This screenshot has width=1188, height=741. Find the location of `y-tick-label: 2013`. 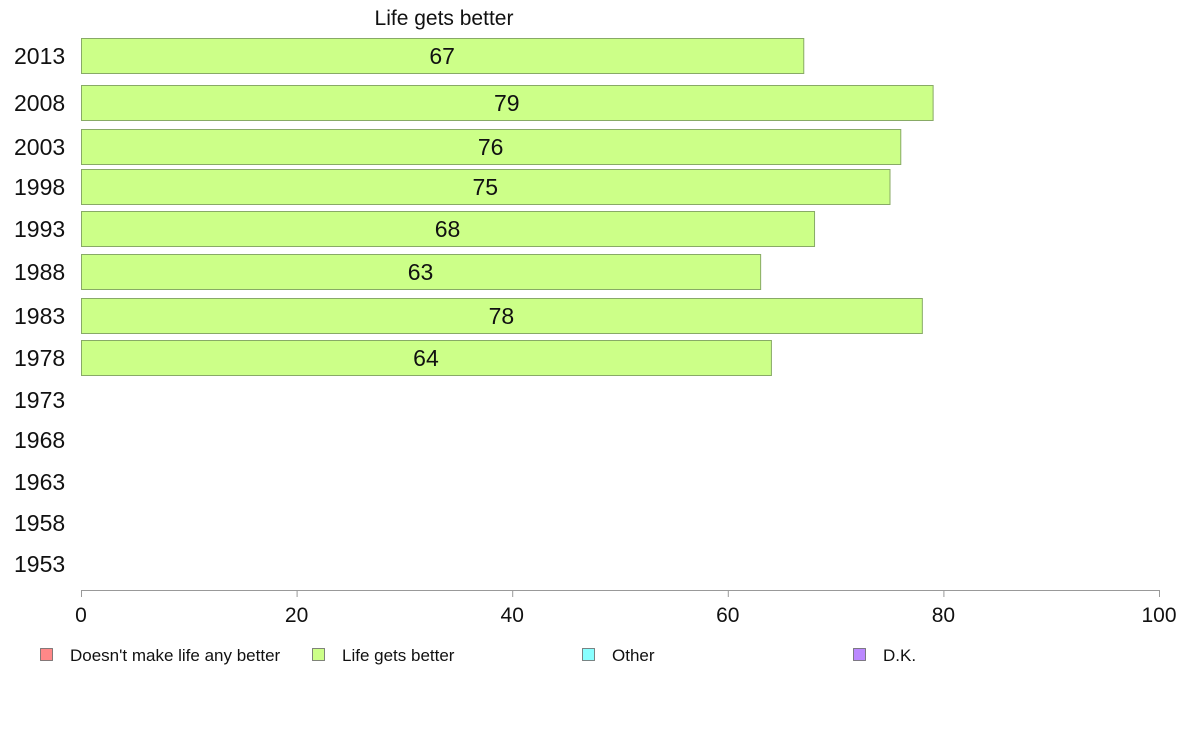

y-tick-label: 2013 is located at coordinates (39, 56).